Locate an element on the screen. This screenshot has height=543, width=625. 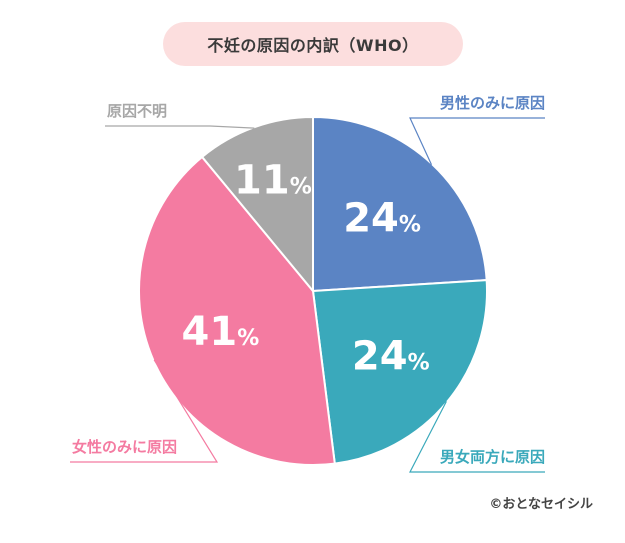
slice-category-label: 男性のみに原因 is located at coordinates (492, 103).